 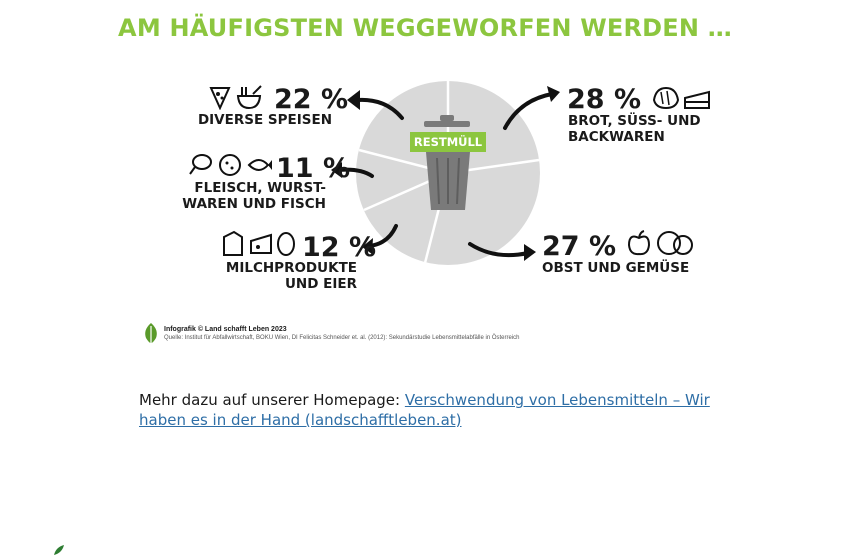 What do you see at coordinates (697, 99) in the screenshot?
I see `cake-icon` at bounding box center [697, 99].